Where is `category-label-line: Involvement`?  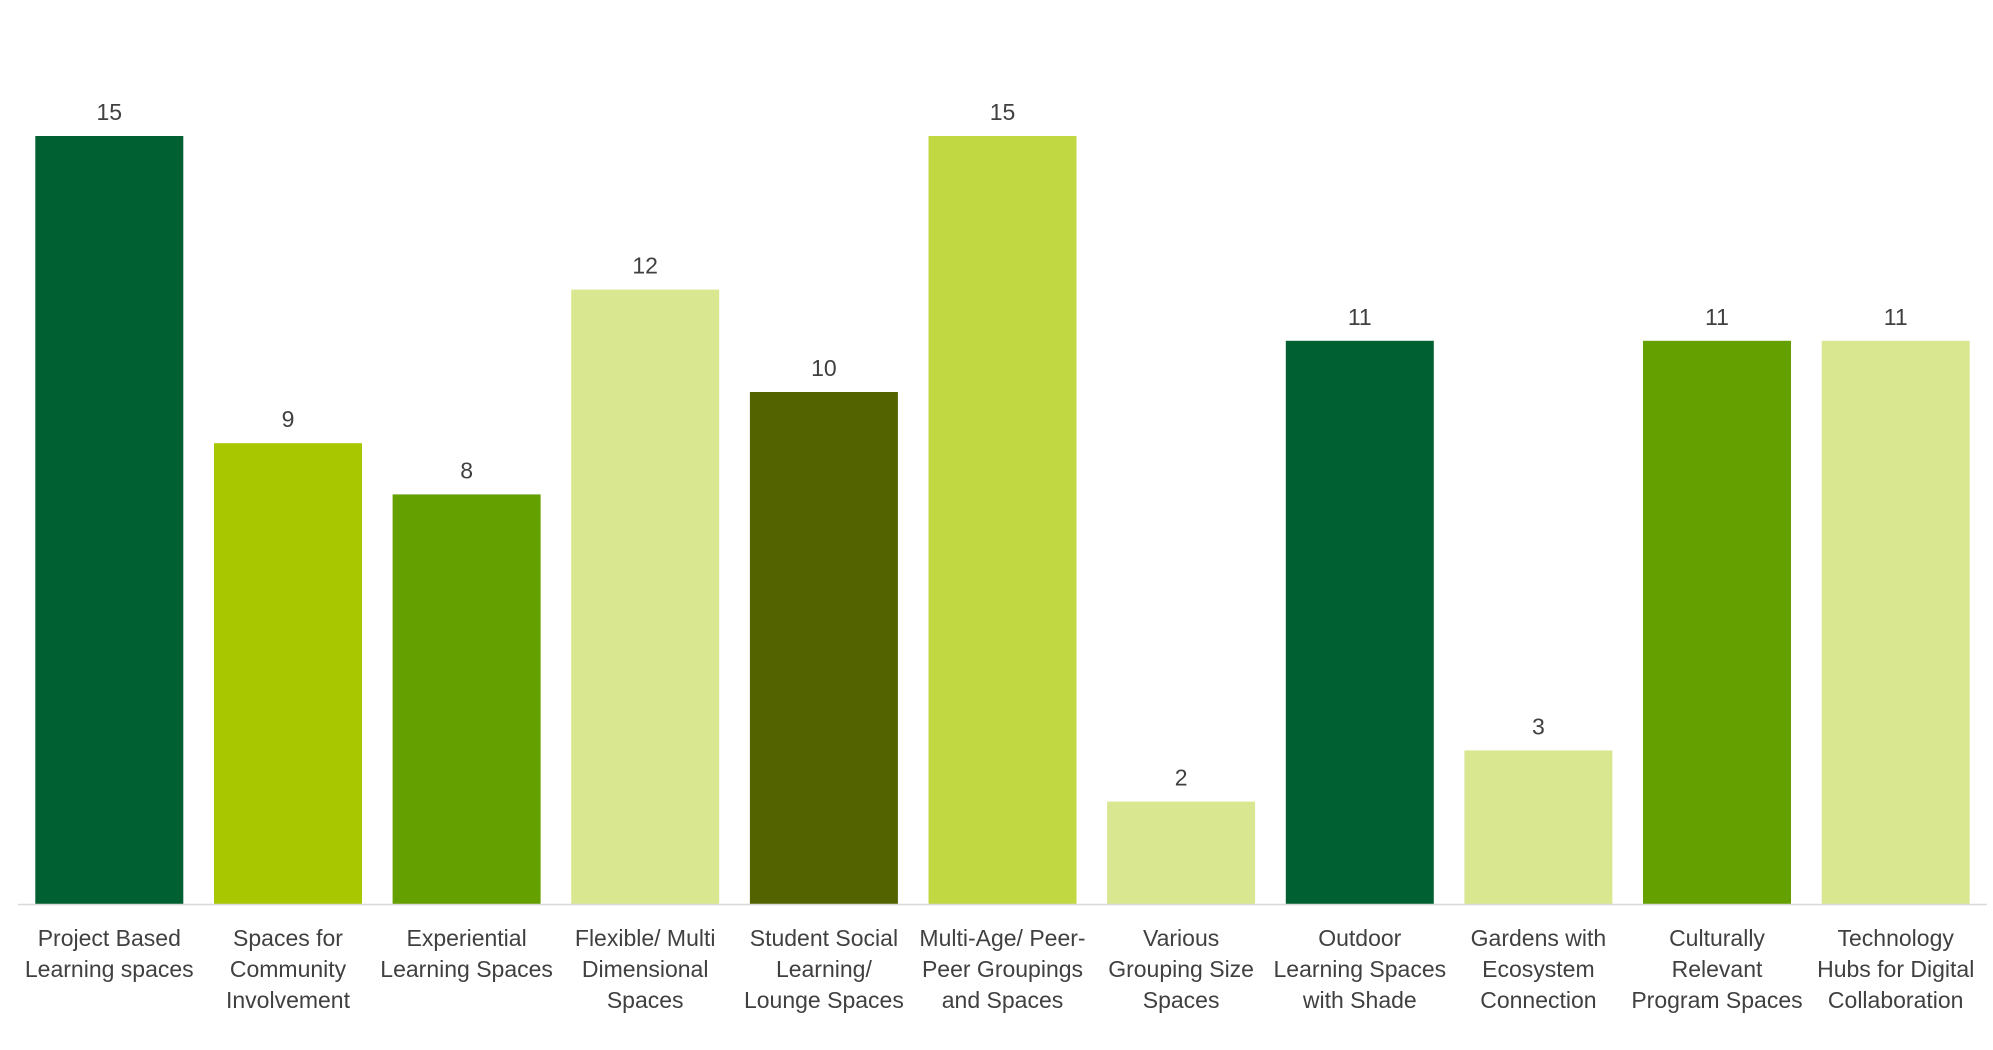
category-label-line: Involvement is located at coordinates (288, 1000).